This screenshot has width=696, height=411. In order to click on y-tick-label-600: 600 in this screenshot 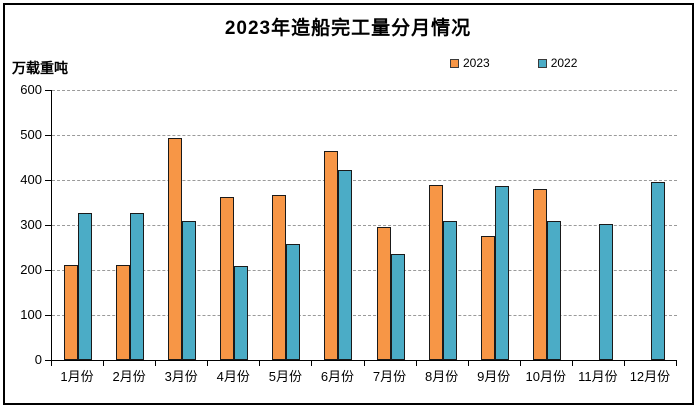, I will do `click(31, 89)`.